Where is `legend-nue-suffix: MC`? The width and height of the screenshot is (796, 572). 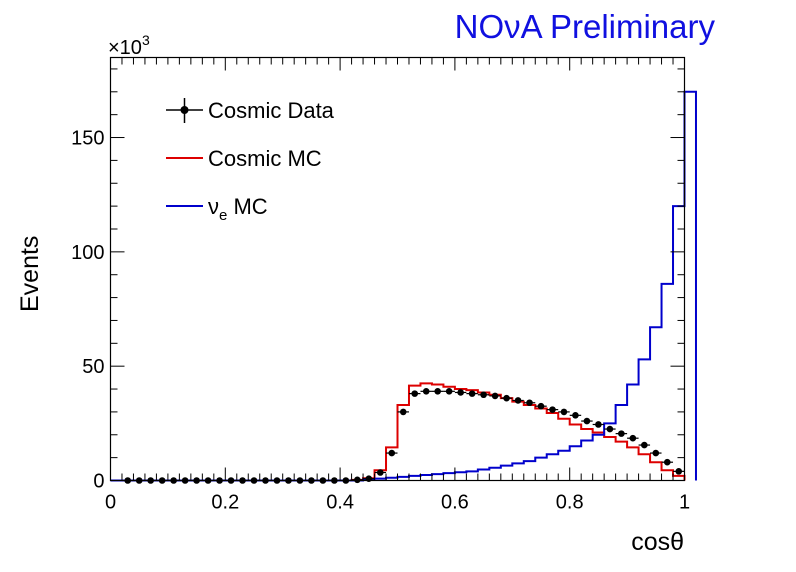 legend-nue-suffix: MC is located at coordinates (247, 206).